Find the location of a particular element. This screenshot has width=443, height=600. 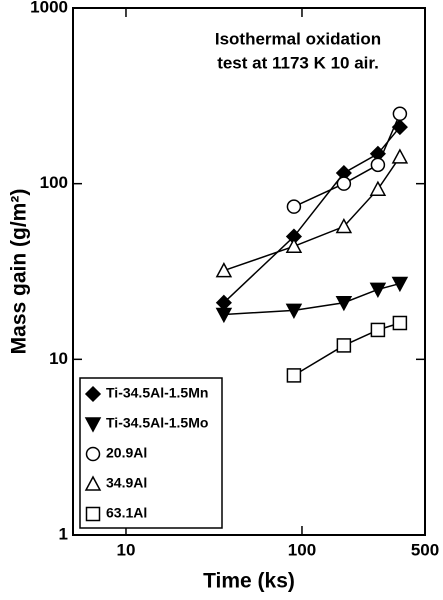

legend-label: Ti-34.5Al-1.5Mn is located at coordinates (157, 393).